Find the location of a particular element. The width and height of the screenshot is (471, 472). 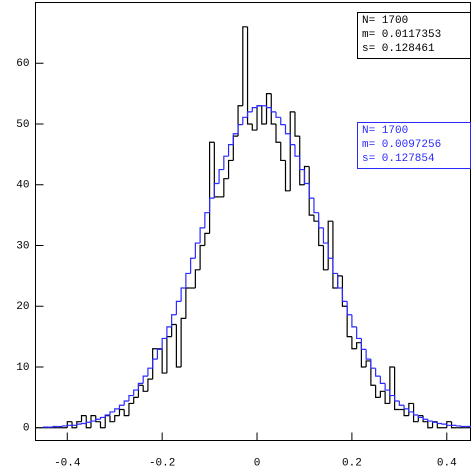

y-tick-label: 10 is located at coordinates (22, 368).